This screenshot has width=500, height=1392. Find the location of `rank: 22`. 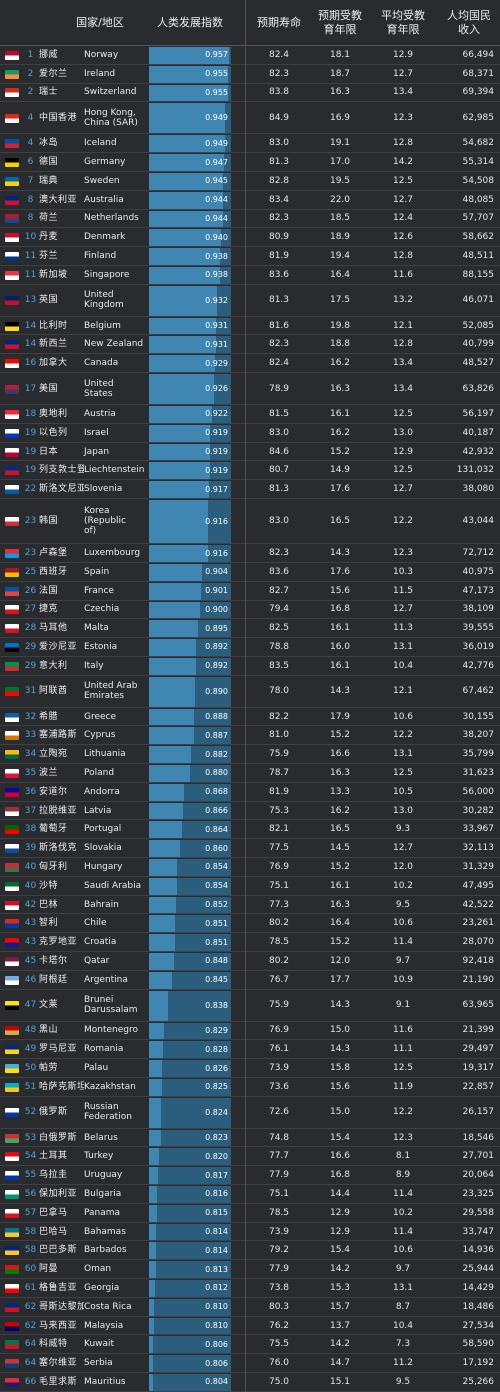

rank: 22 is located at coordinates (30, 489).